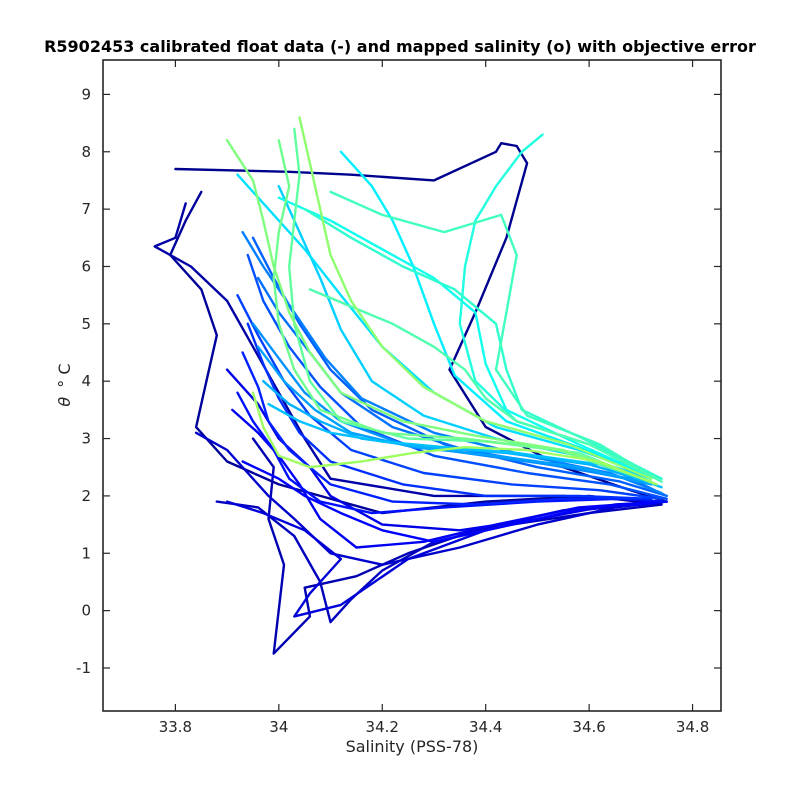 This screenshot has height=800, width=800. What do you see at coordinates (175, 727) in the screenshot?
I see `x-tick-label: 33.8` at bounding box center [175, 727].